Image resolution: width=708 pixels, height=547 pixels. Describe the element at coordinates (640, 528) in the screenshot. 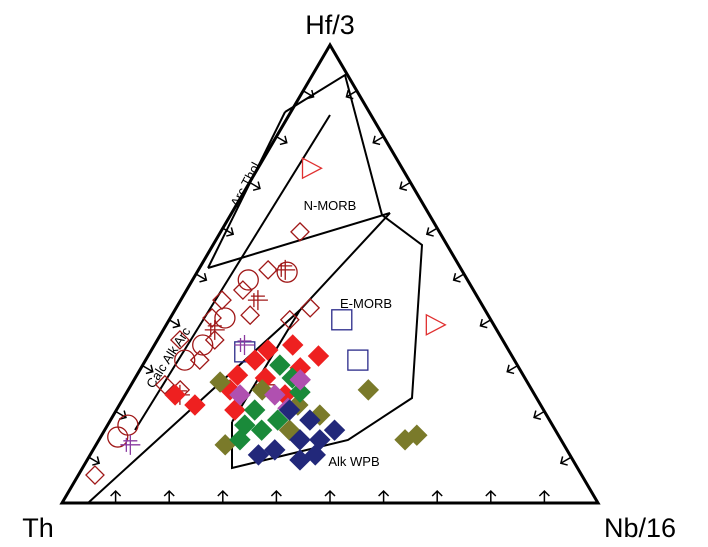

I see `corner-label: Nb/16` at that location.